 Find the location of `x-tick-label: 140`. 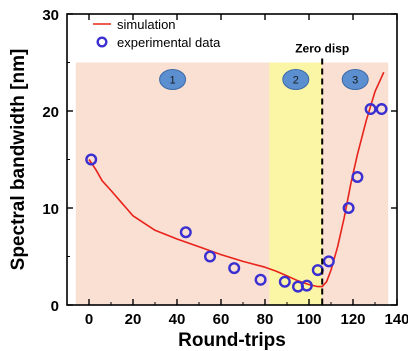

x-tick-label: 140 is located at coordinates (396, 319).